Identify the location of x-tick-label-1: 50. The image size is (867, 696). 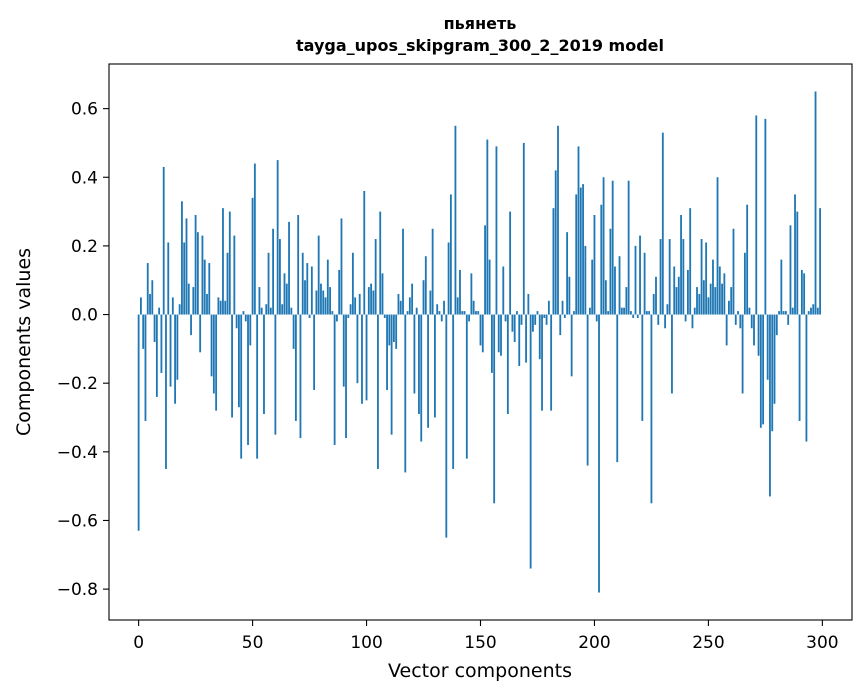
(253, 643).